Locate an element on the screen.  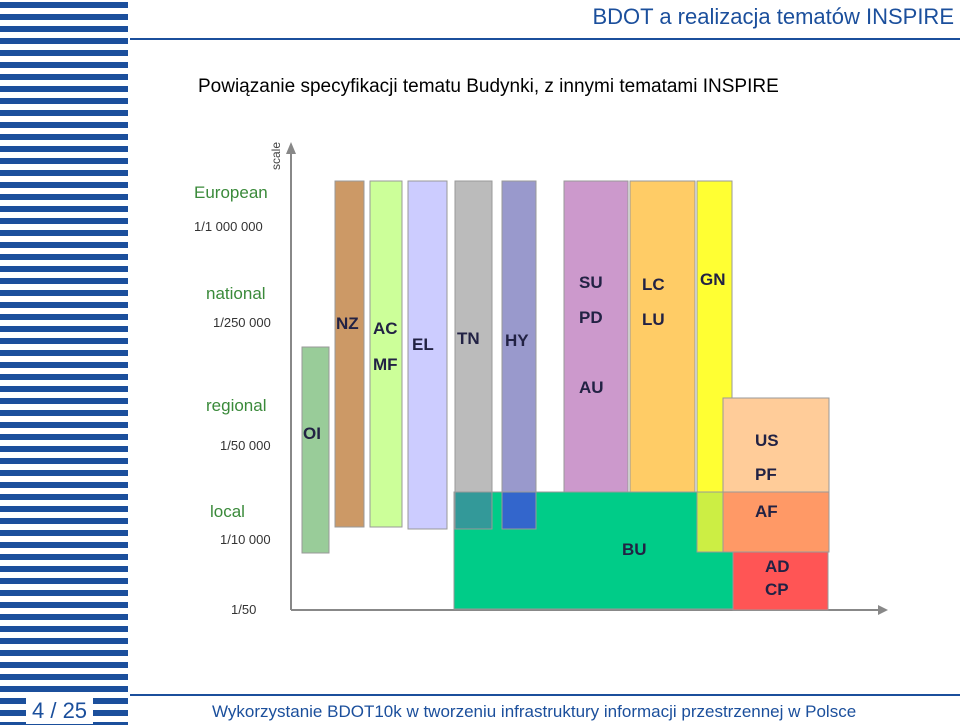
theme-label: HY is located at coordinates (517, 340).